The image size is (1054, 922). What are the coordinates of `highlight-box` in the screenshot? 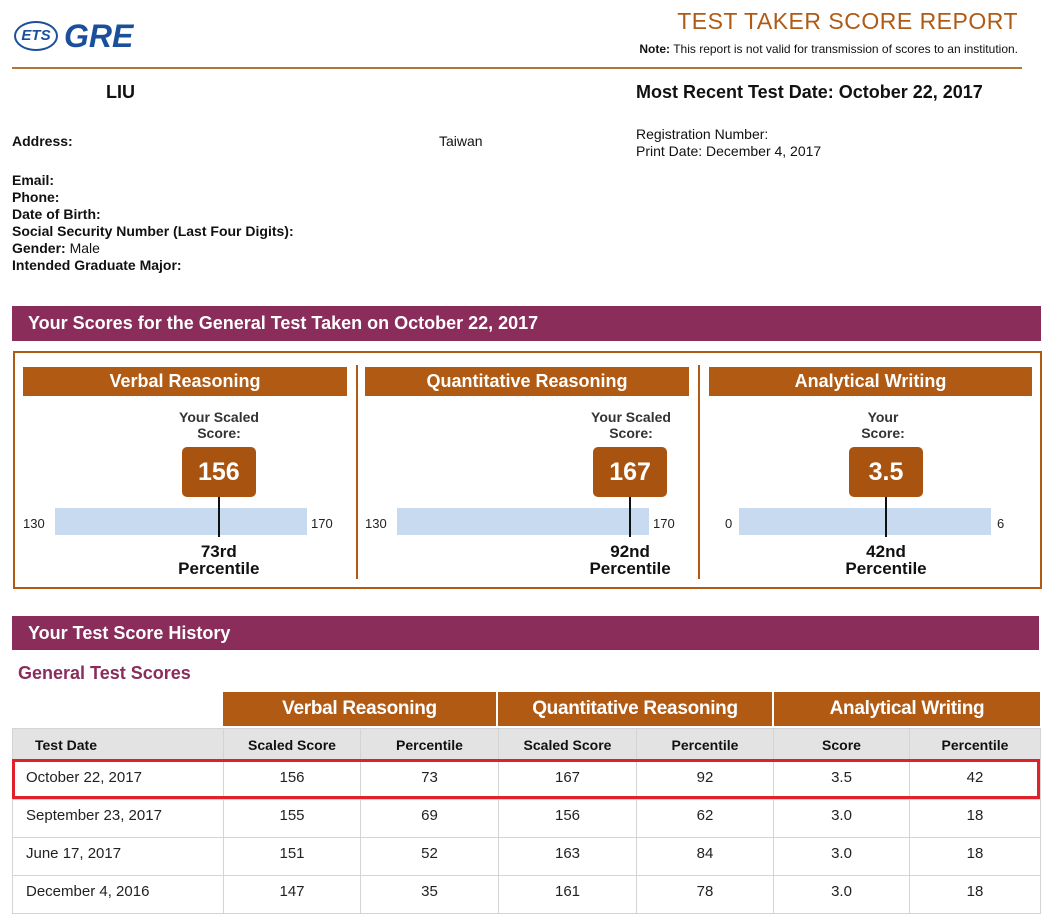 It's located at (526, 779).